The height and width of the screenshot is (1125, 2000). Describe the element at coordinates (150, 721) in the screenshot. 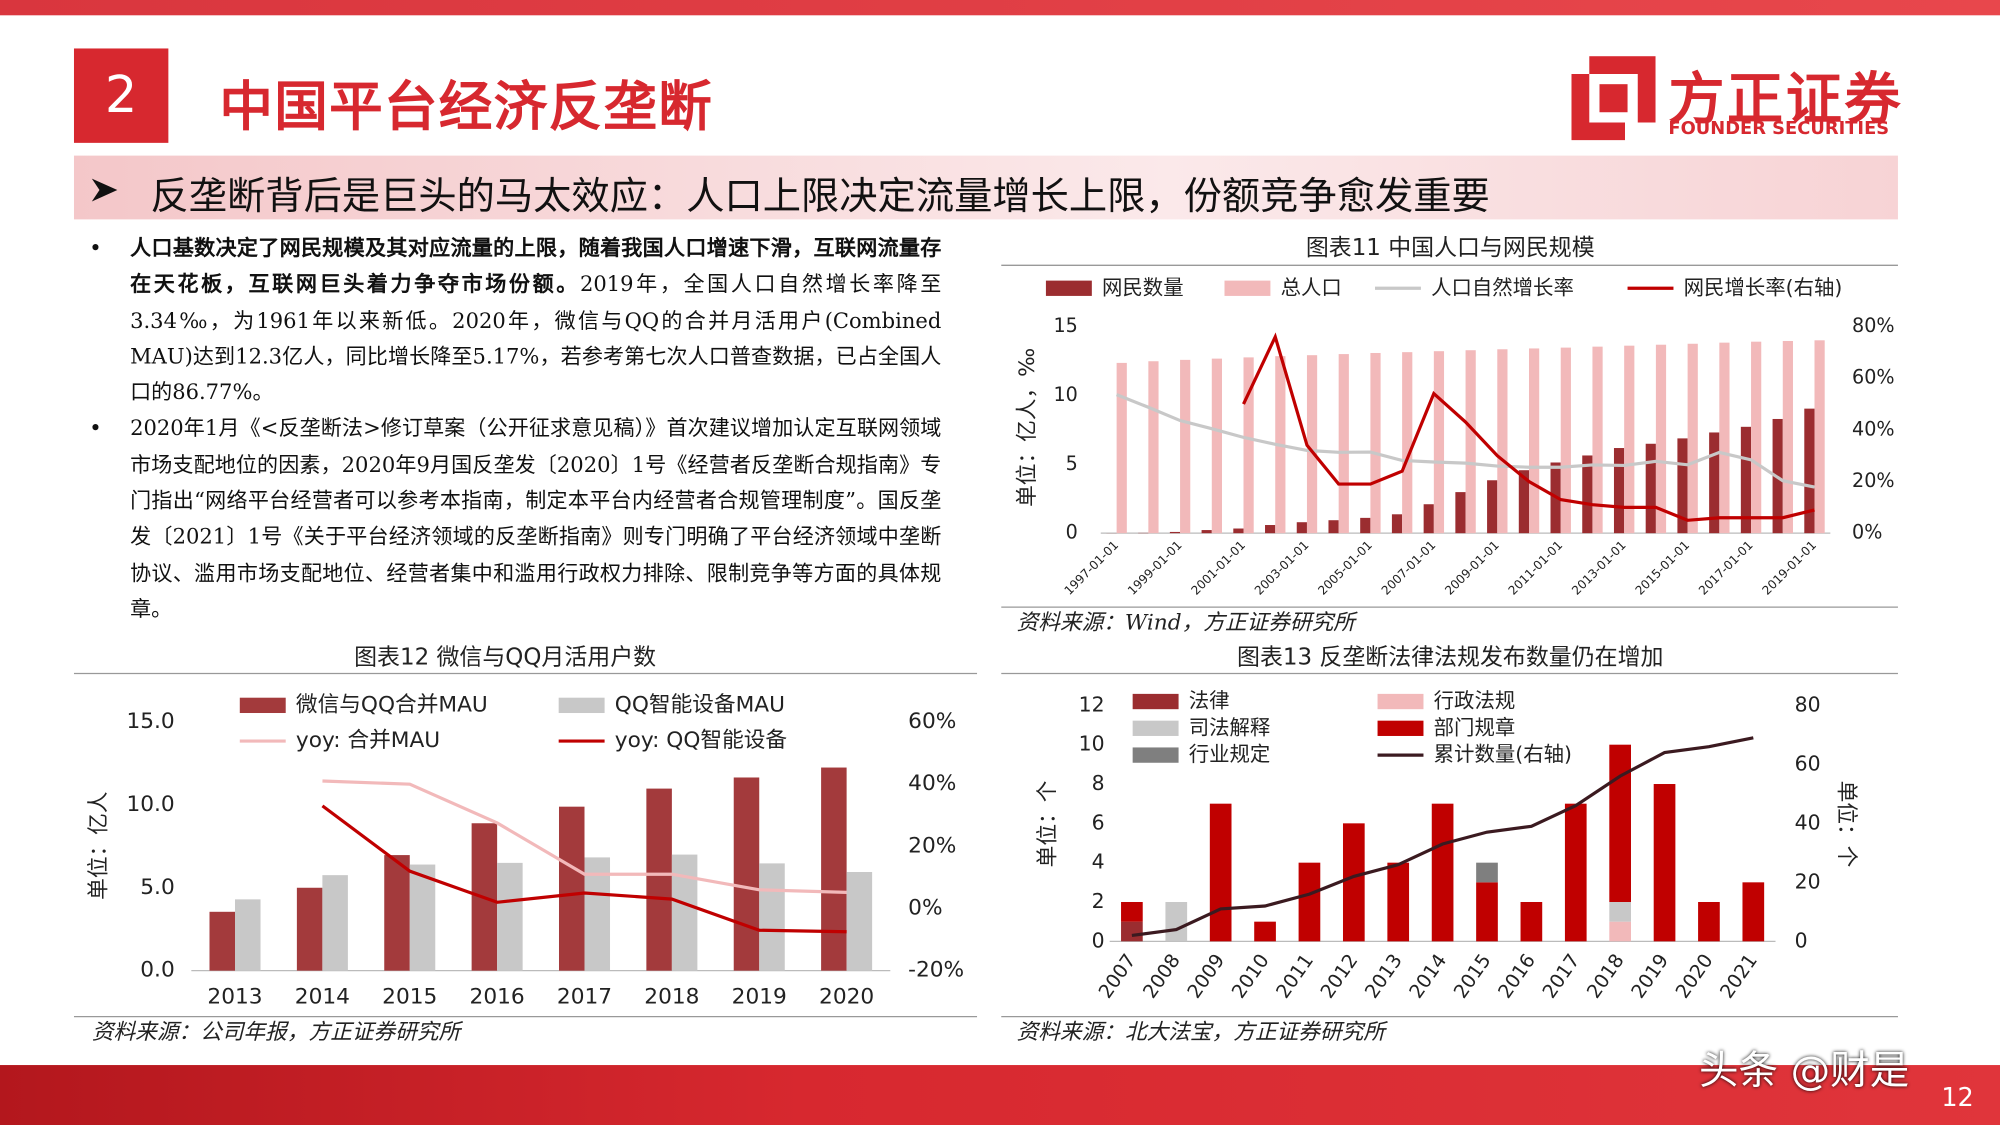

I see `y-tick-label: 15.0` at that location.